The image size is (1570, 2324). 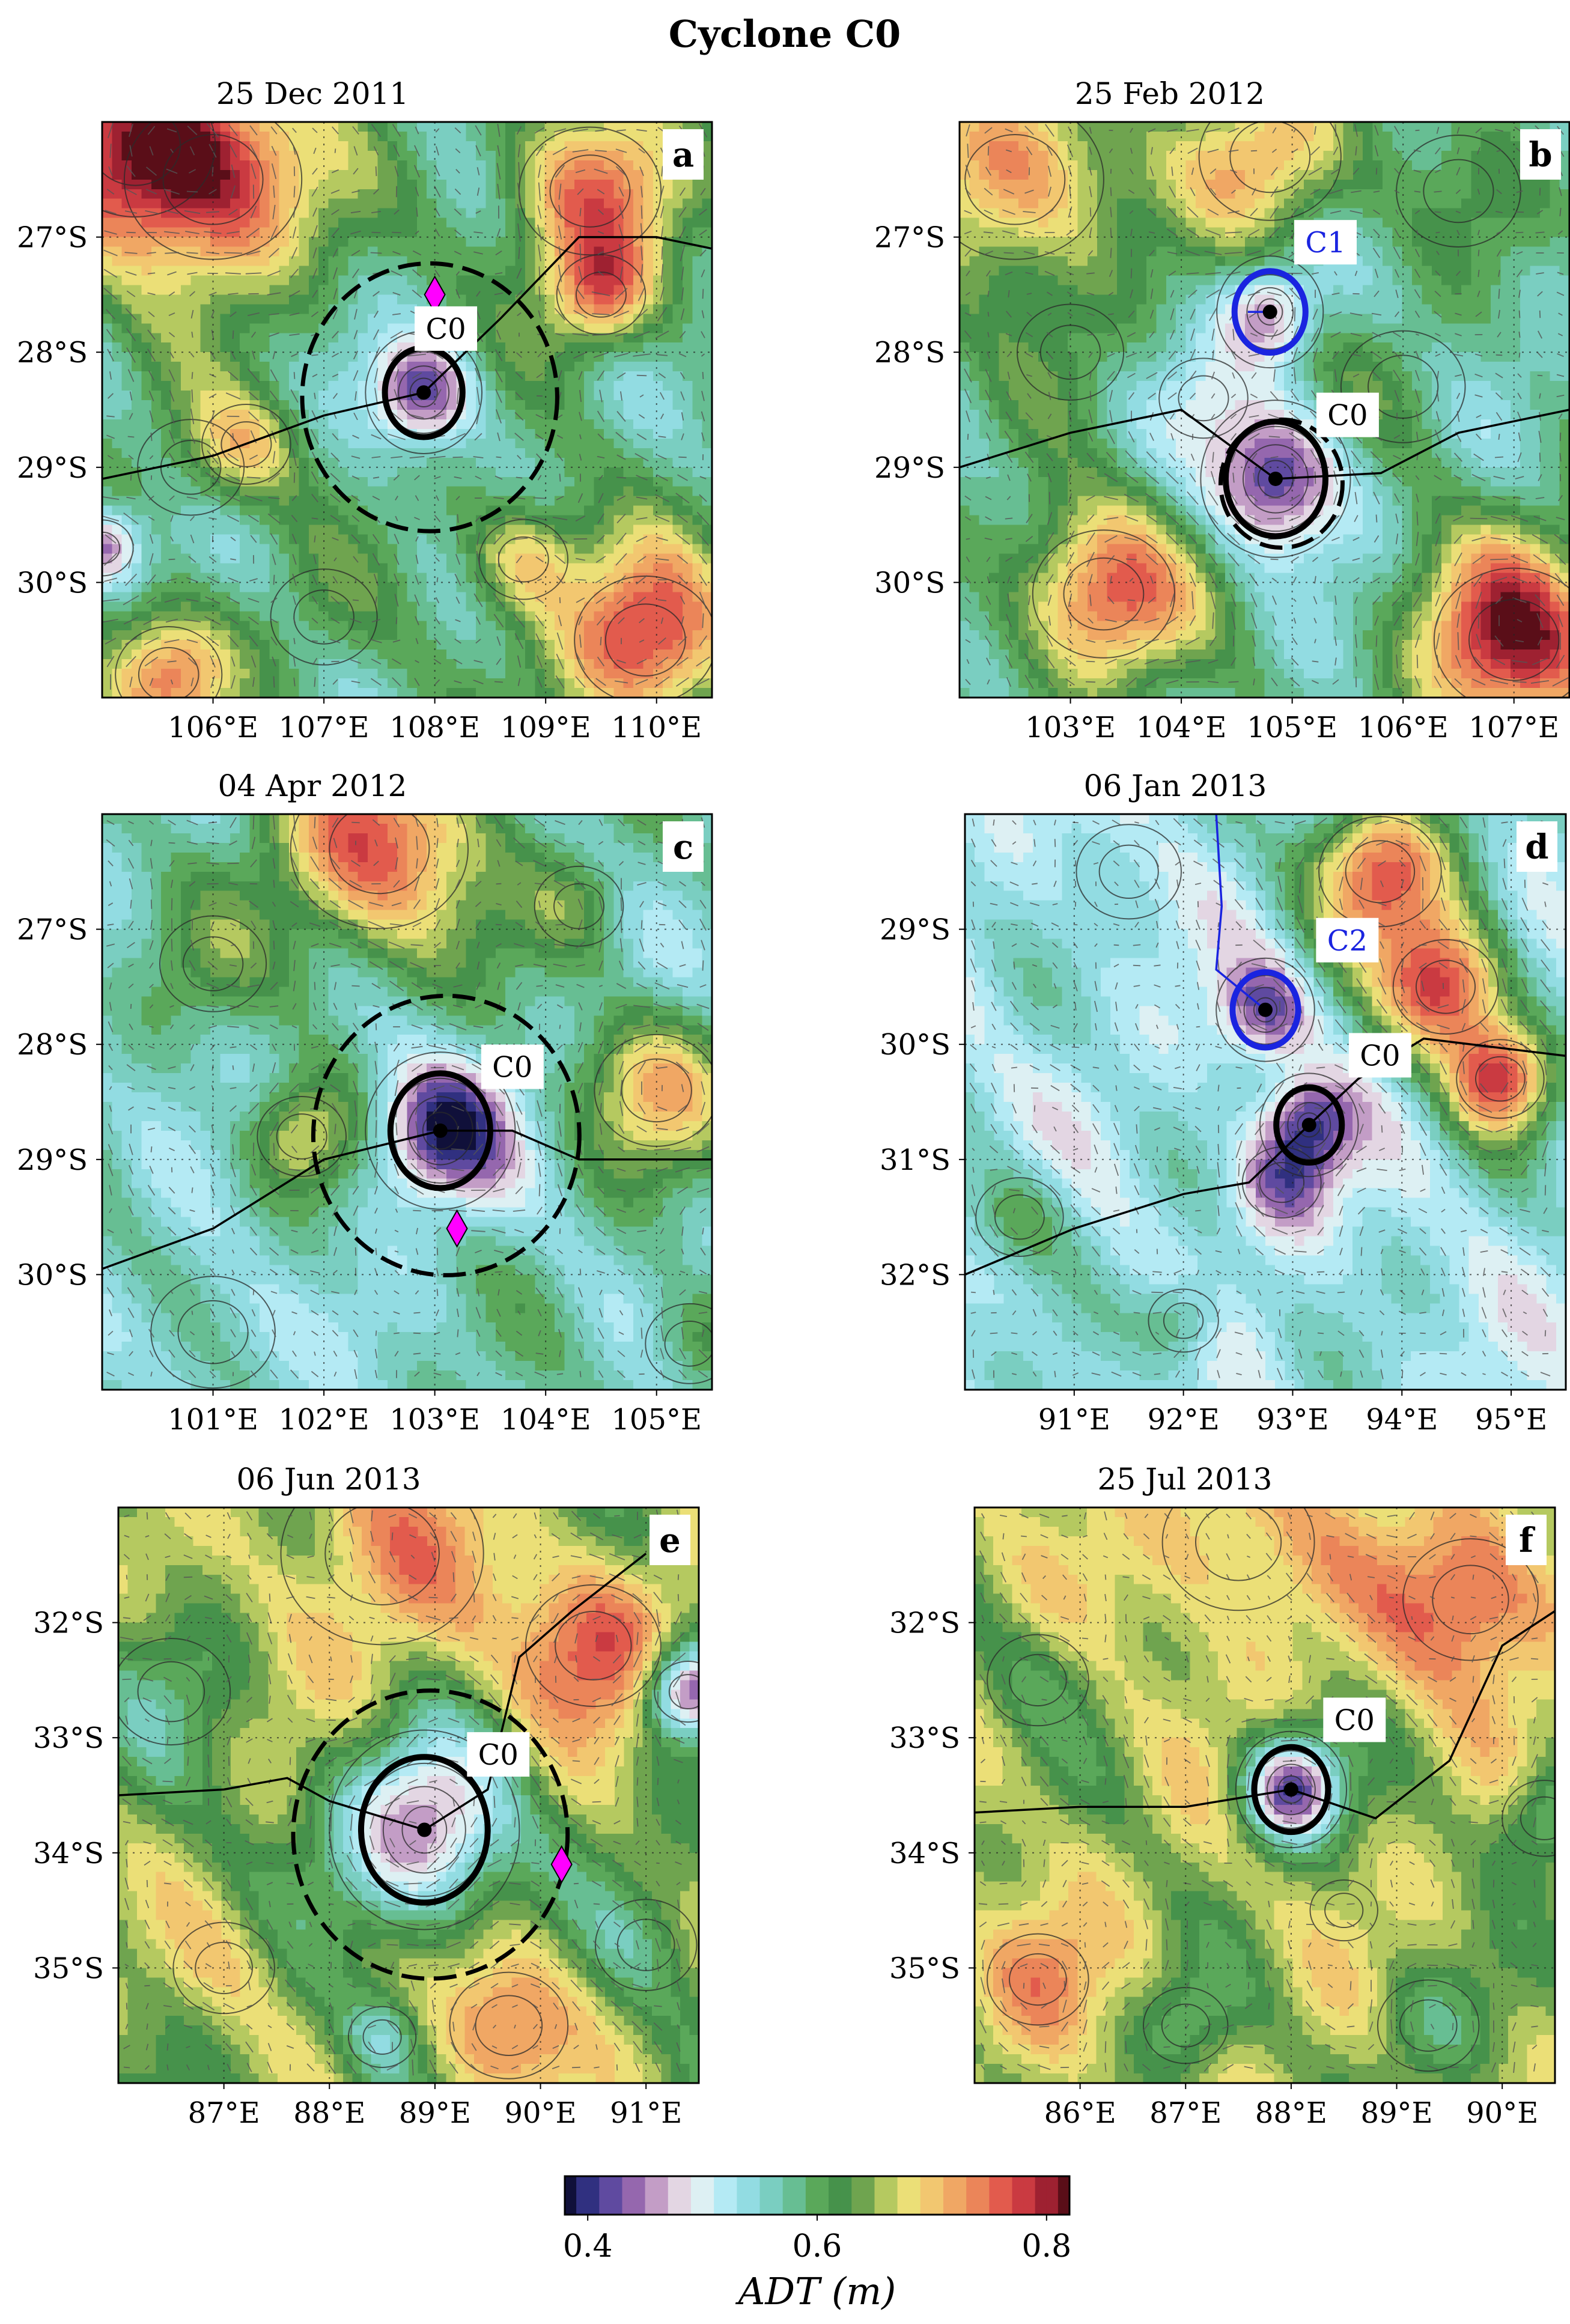 What do you see at coordinates (407, 1102) in the screenshot?
I see `dotted-grid` at bounding box center [407, 1102].